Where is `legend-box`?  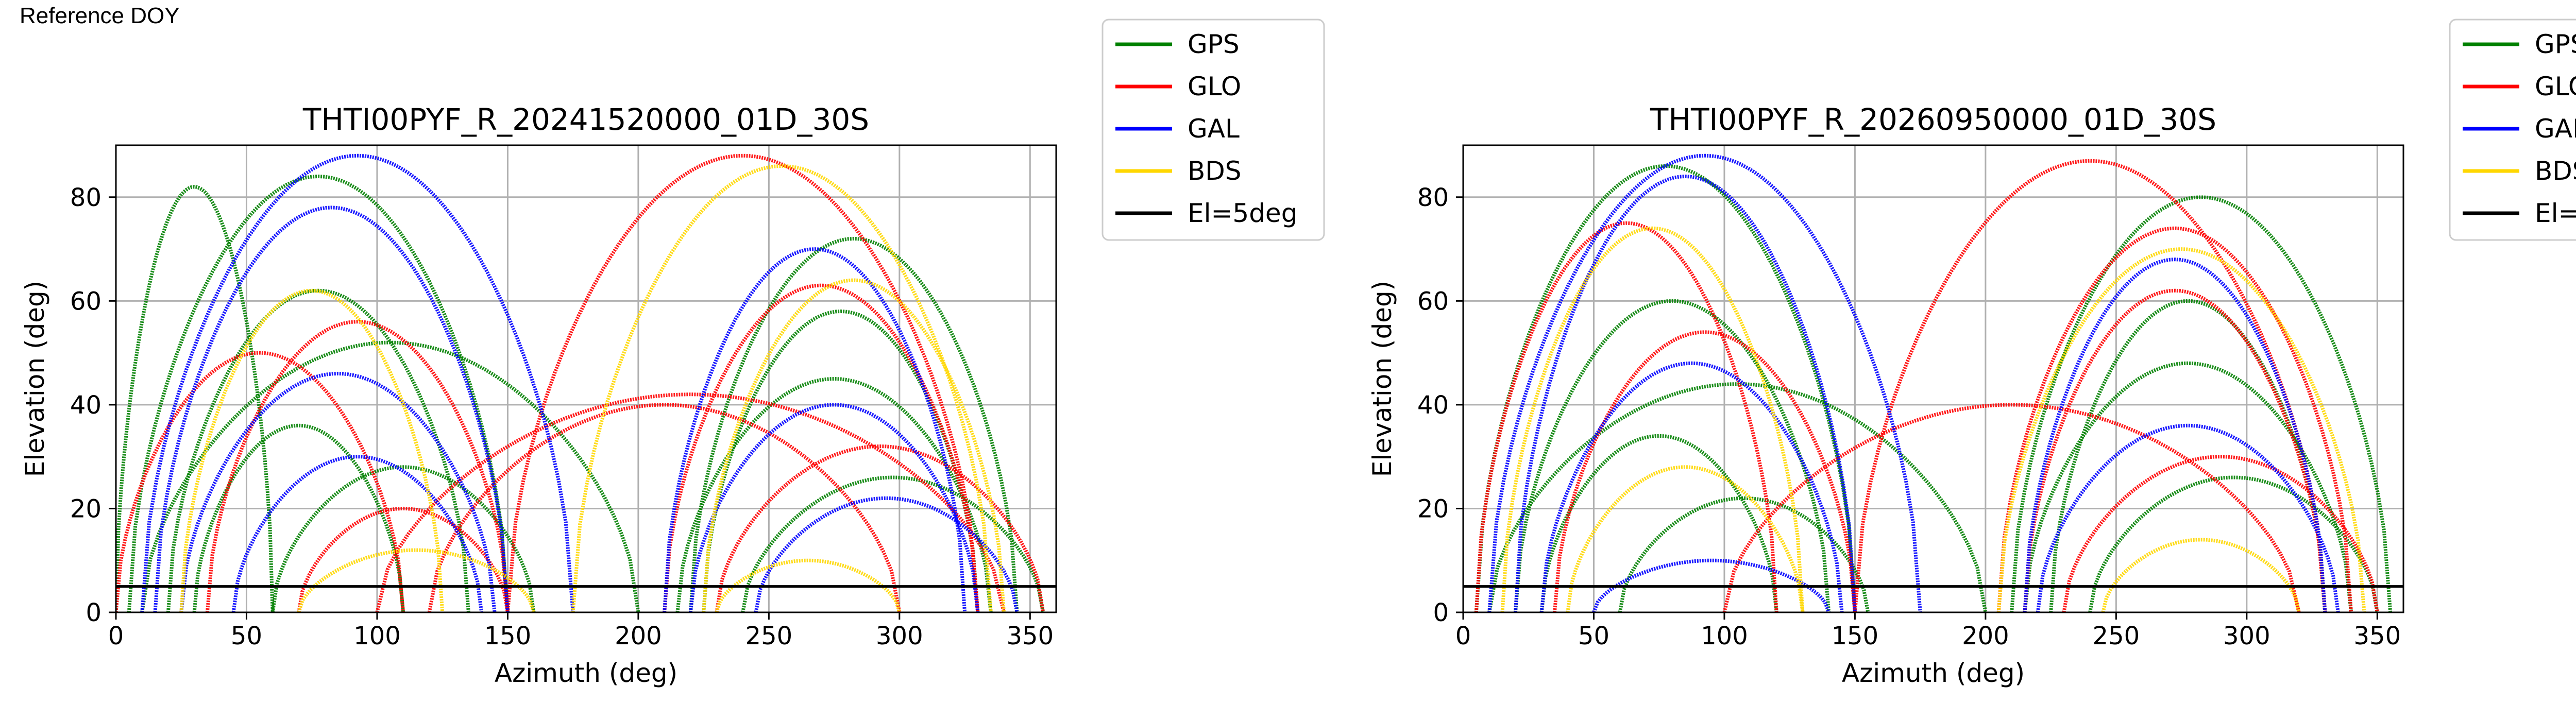 legend-box is located at coordinates (1213, 130).